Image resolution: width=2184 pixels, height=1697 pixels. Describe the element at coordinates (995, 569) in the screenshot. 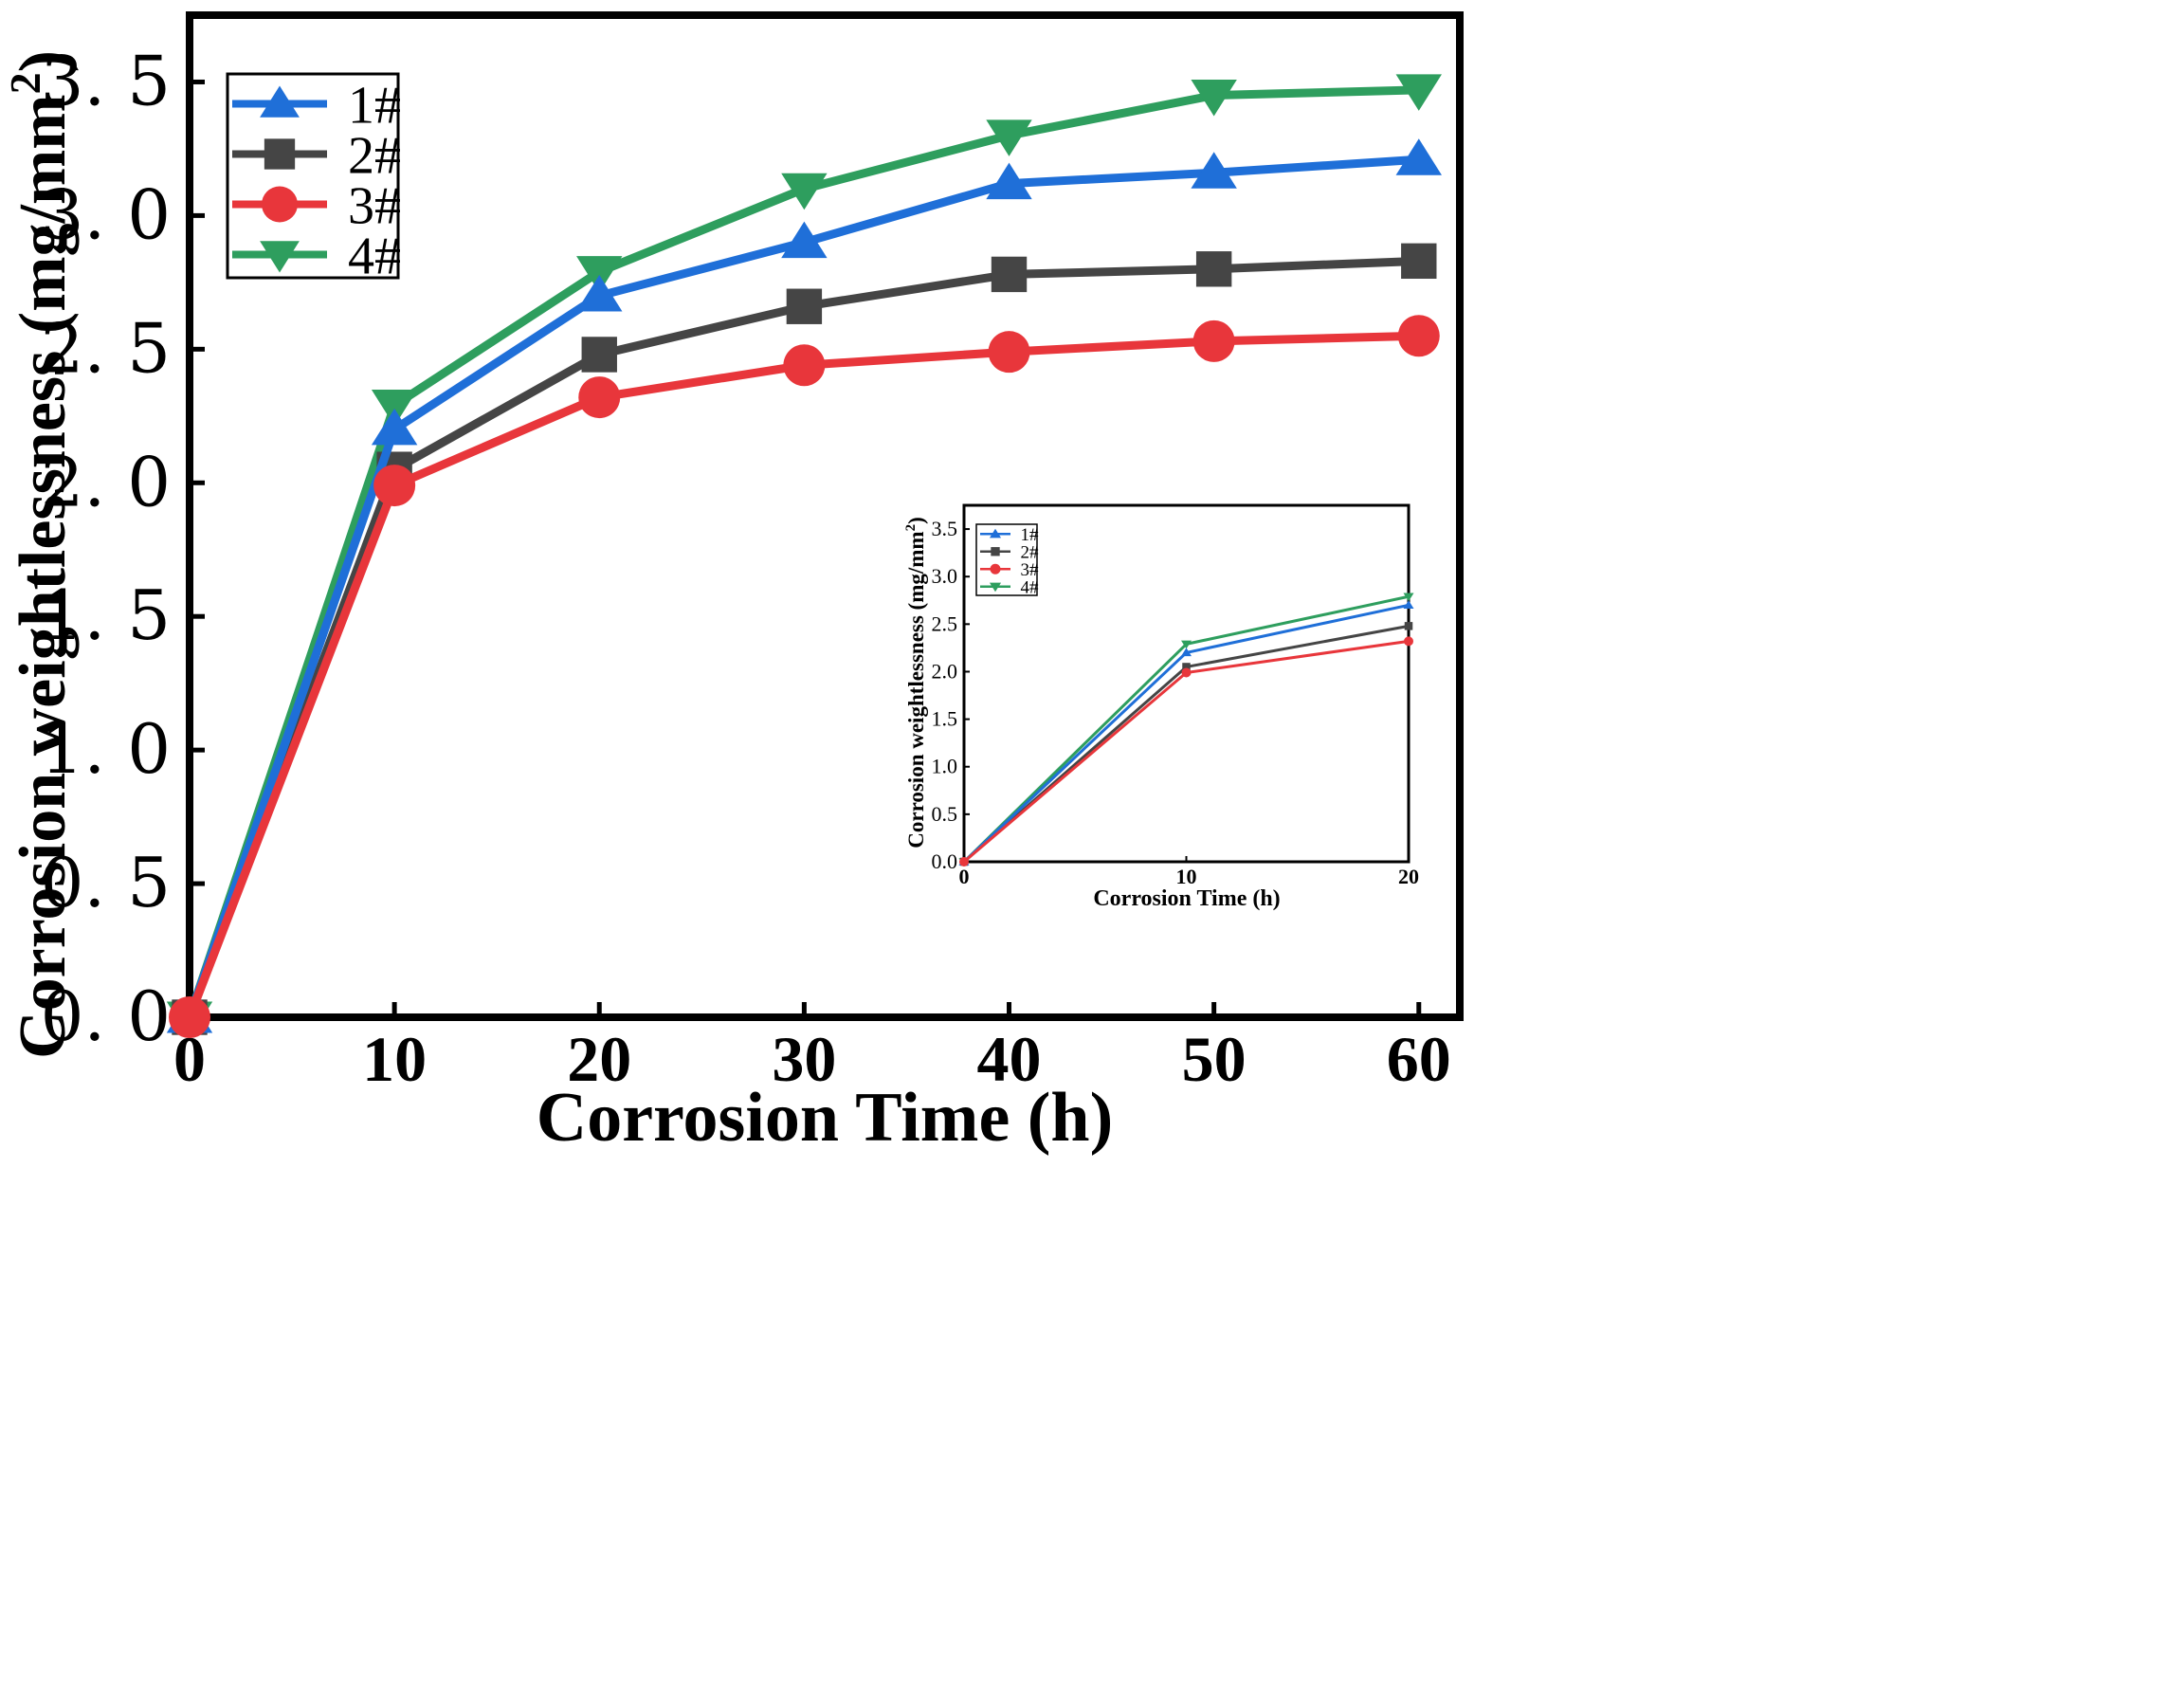

I see `inset-legend-item-3-marker` at that location.